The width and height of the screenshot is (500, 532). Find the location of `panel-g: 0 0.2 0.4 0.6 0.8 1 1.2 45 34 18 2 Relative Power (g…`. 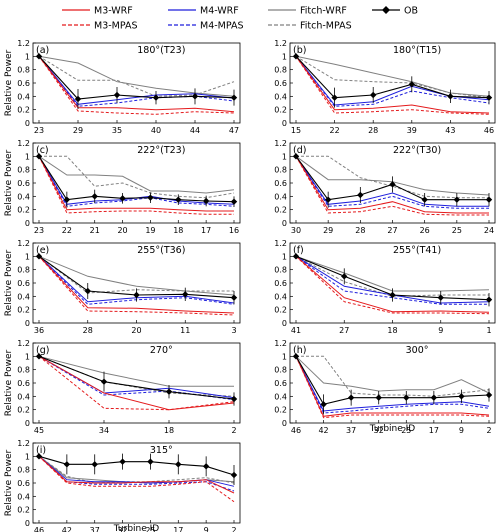

panel-g: 0 0.2 0.4 0.6 0.8 1 1.2 45 34 18 2 Relative Power (g… is located at coordinates (122, 387).